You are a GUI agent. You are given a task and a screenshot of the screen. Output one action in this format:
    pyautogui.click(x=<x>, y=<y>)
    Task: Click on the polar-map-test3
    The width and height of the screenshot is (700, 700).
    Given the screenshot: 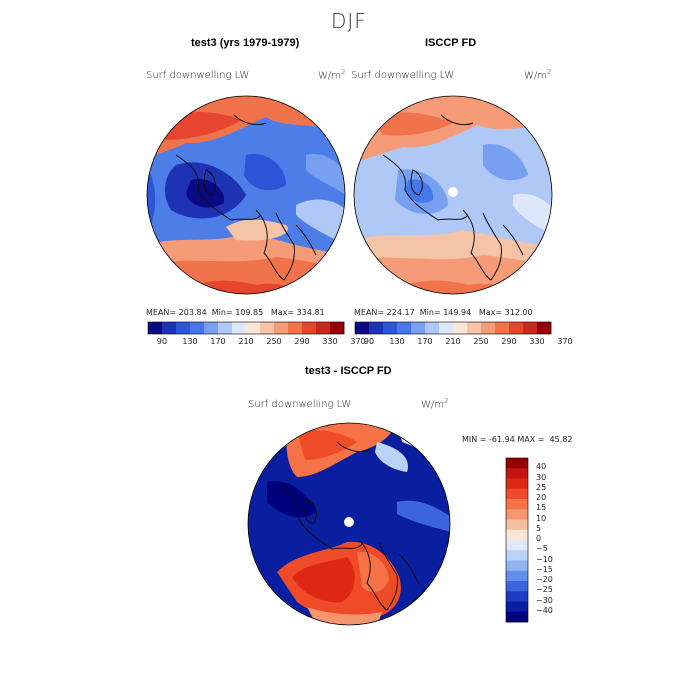 What is the action you would take?
    pyautogui.click(x=246, y=195)
    